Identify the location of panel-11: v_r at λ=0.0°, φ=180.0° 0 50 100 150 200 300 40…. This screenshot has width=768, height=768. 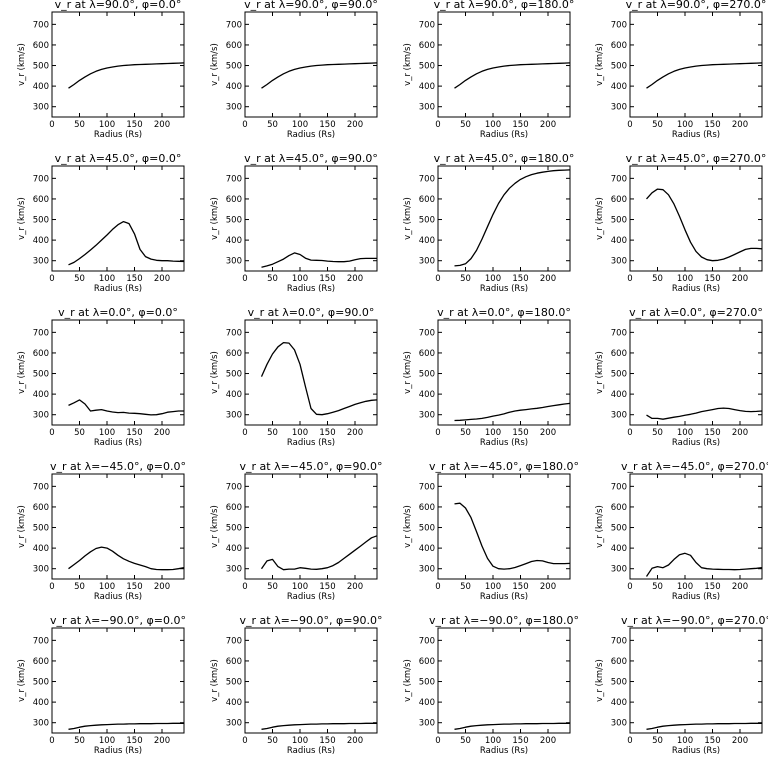
(487, 377).